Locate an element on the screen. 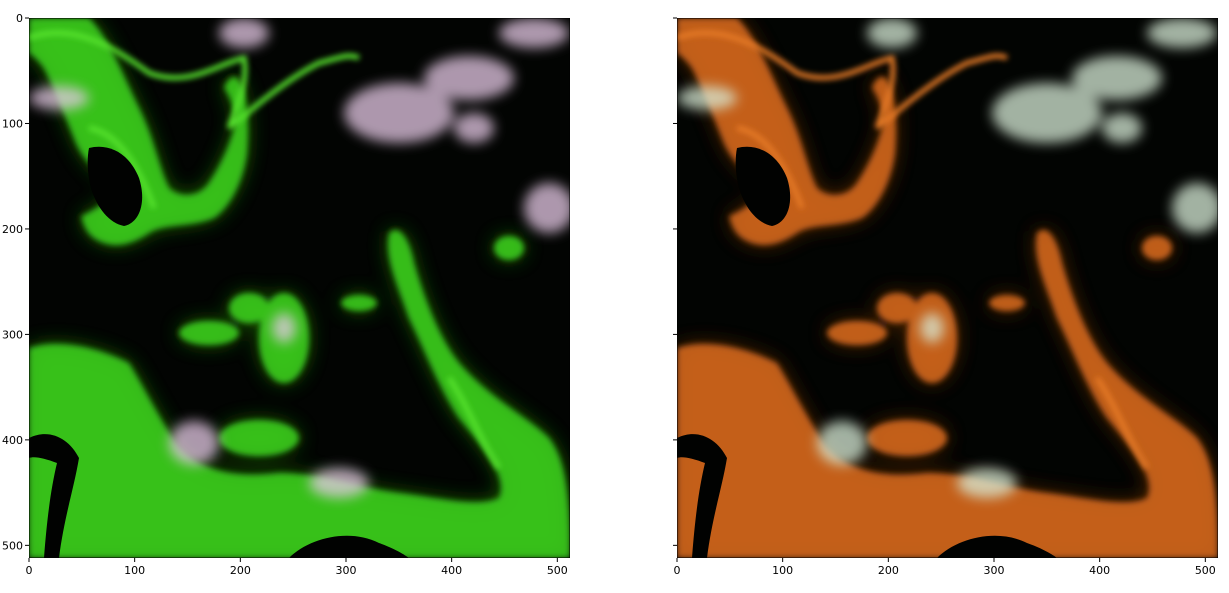  left-x-tick-label: 100 is located at coordinates (134, 570).